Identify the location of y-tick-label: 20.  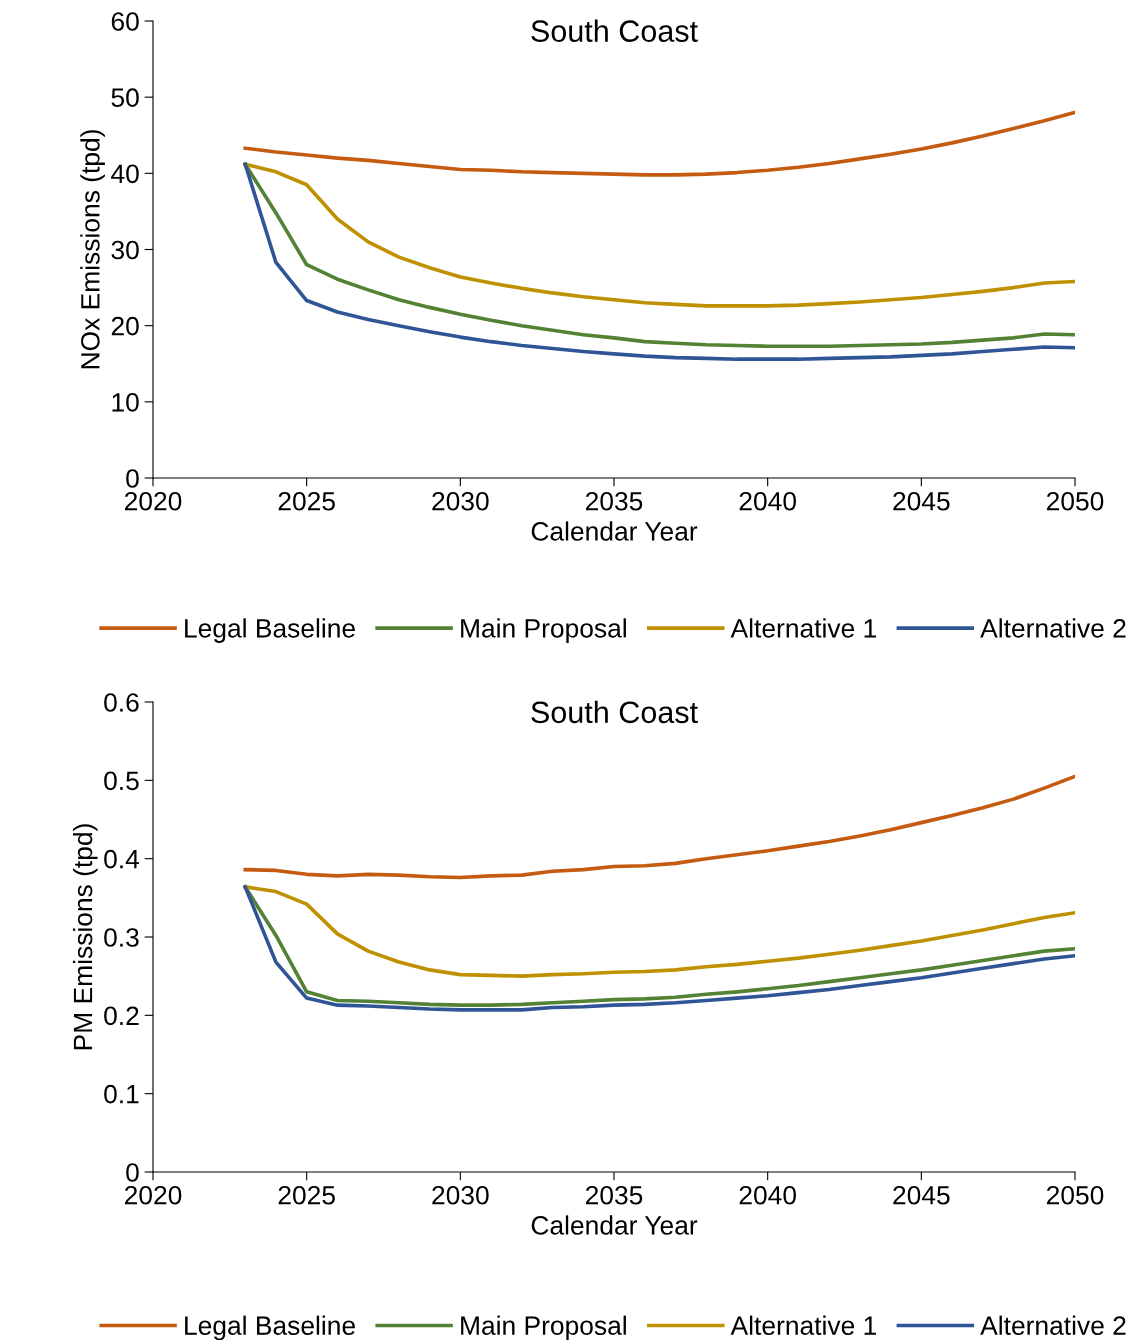
(125, 326).